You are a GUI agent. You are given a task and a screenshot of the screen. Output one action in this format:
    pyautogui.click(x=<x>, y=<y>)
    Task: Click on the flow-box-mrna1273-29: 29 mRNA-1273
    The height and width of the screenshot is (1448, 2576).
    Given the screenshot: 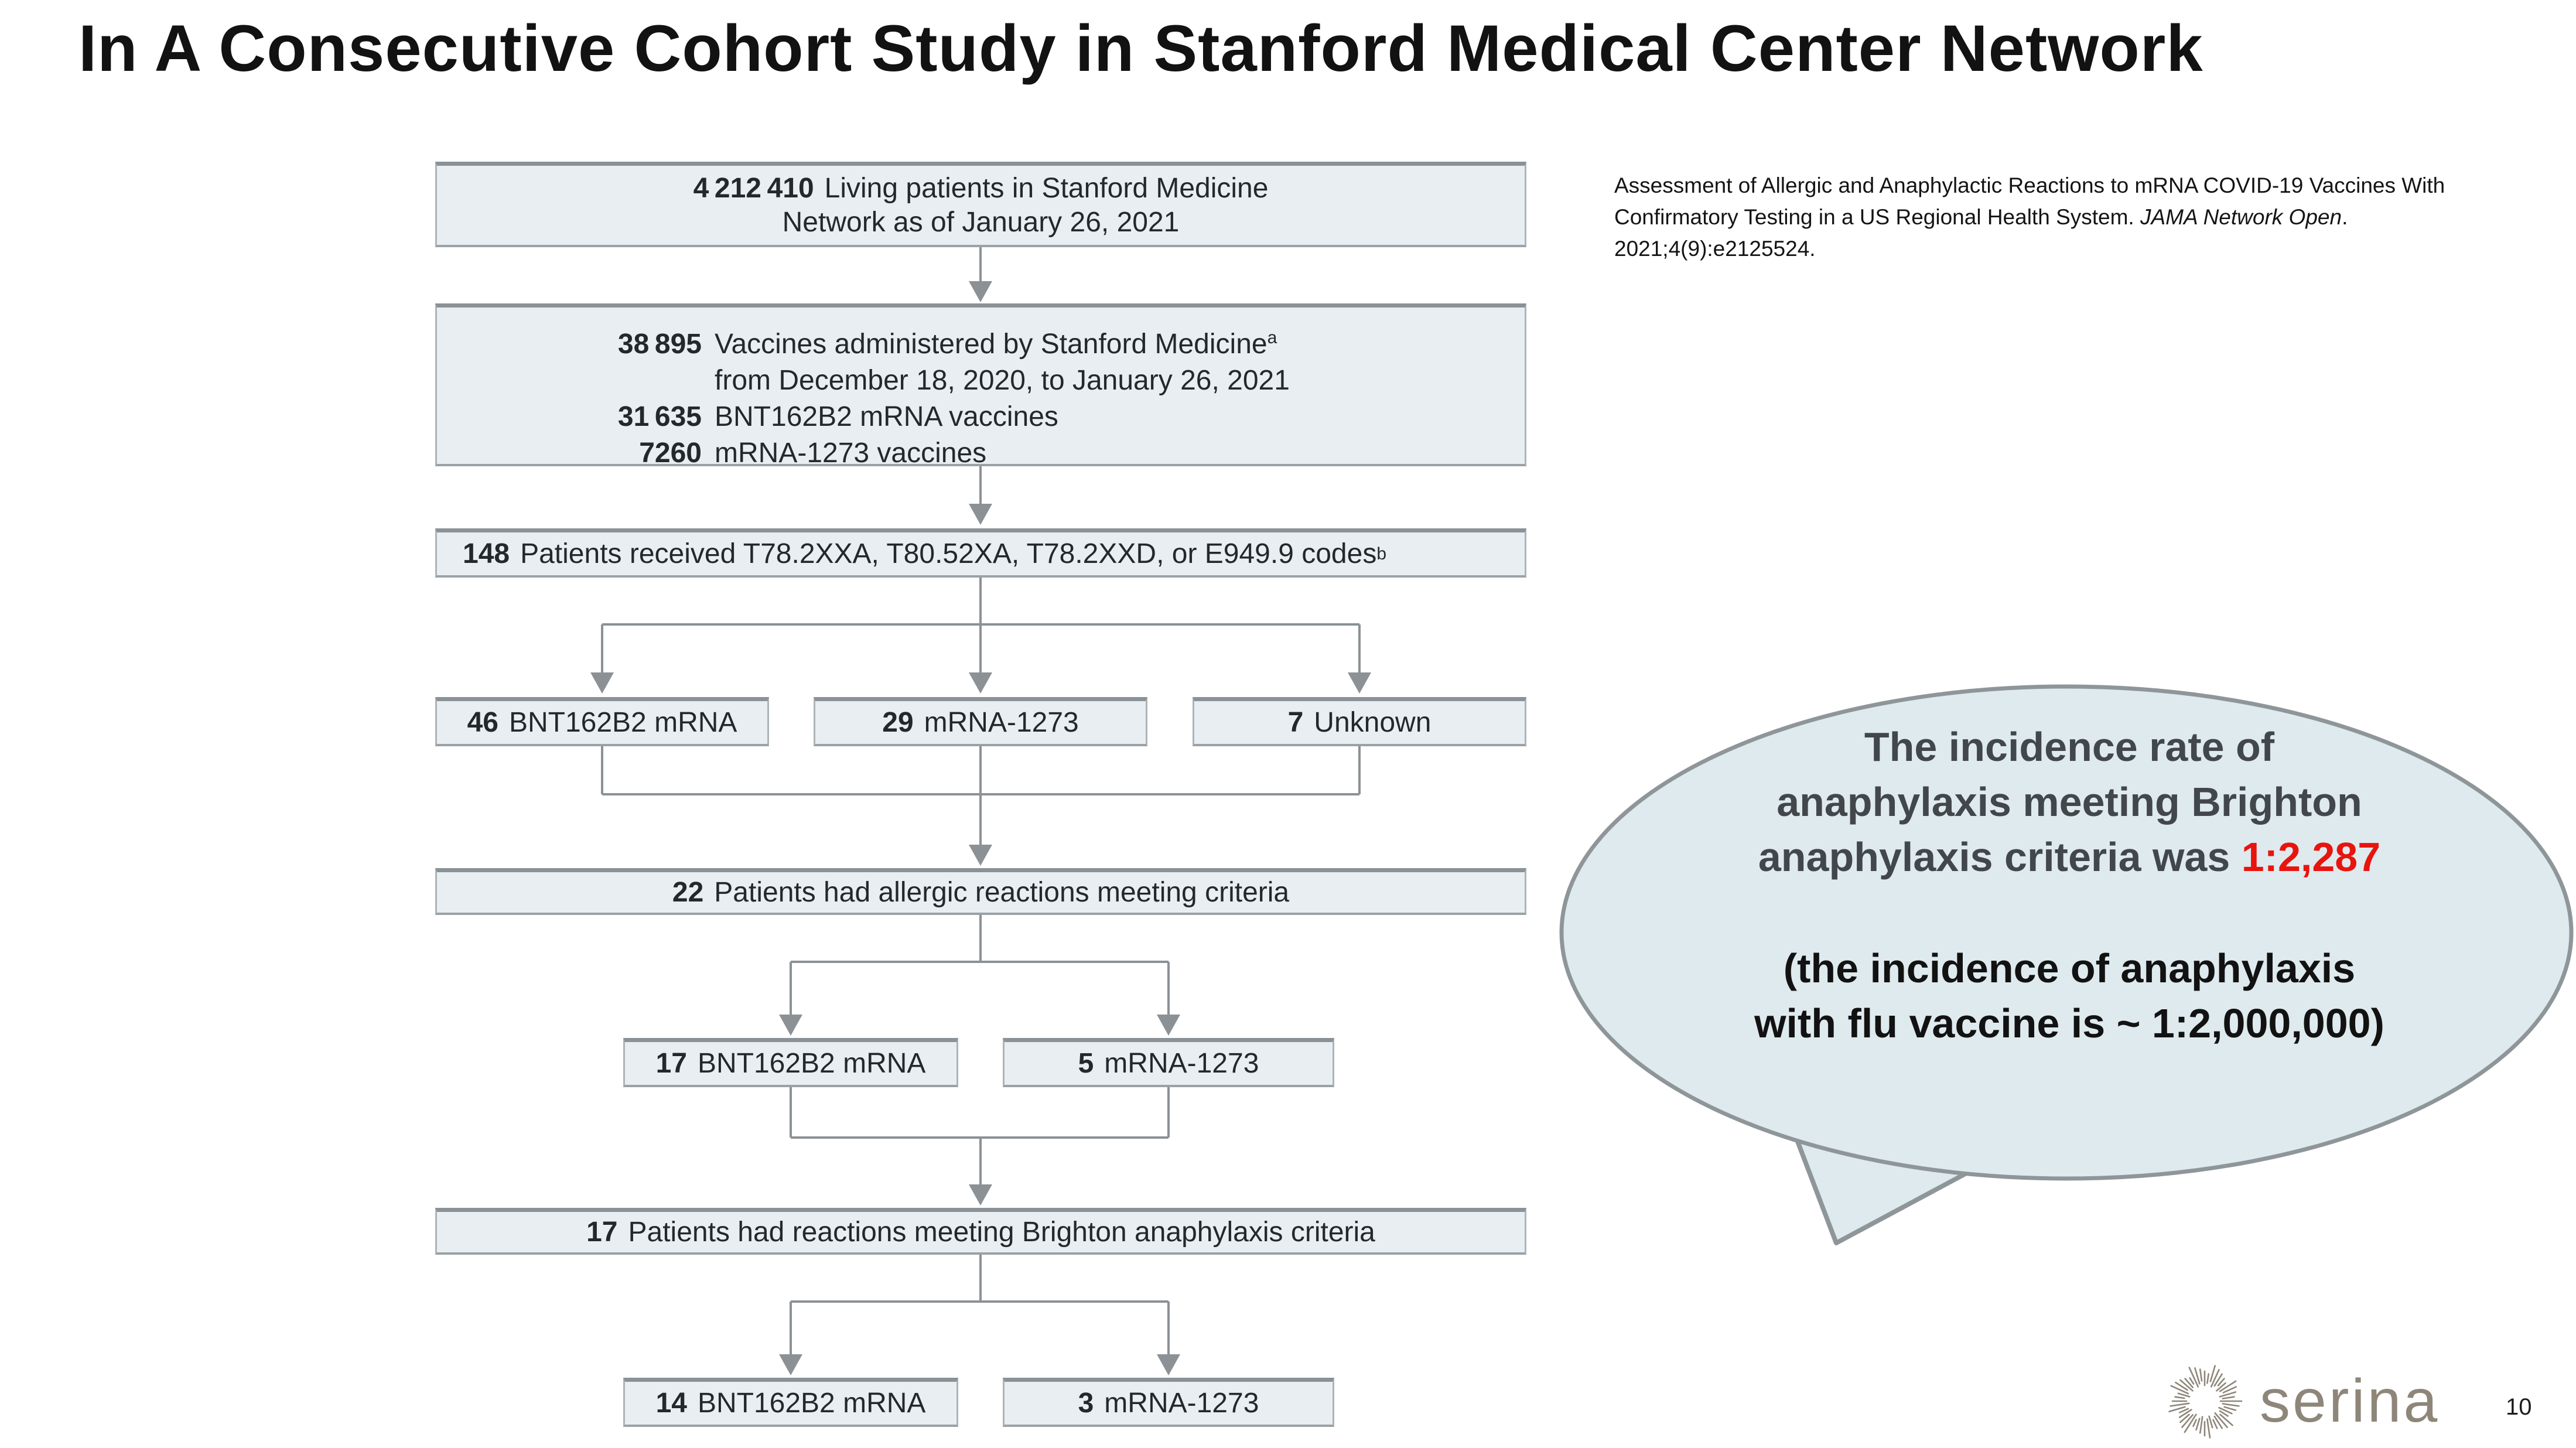 What is the action you would take?
    pyautogui.click(x=981, y=721)
    